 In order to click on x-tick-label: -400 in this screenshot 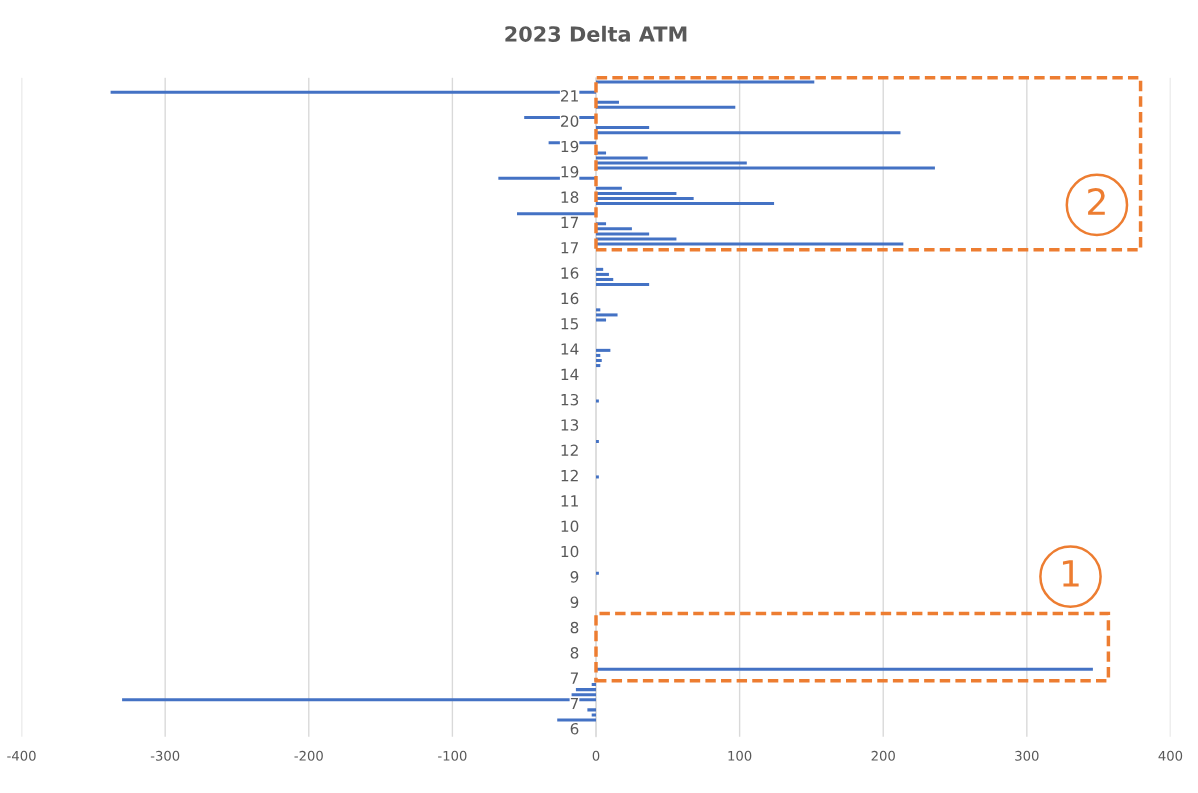, I will do `click(21, 755)`.